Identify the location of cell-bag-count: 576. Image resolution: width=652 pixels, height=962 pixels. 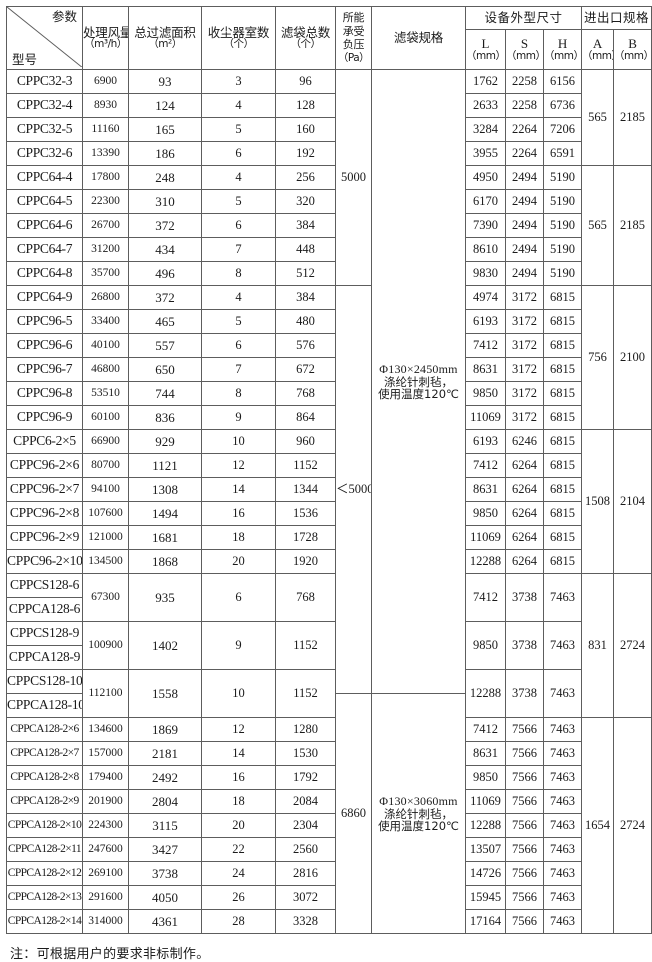
(306, 346).